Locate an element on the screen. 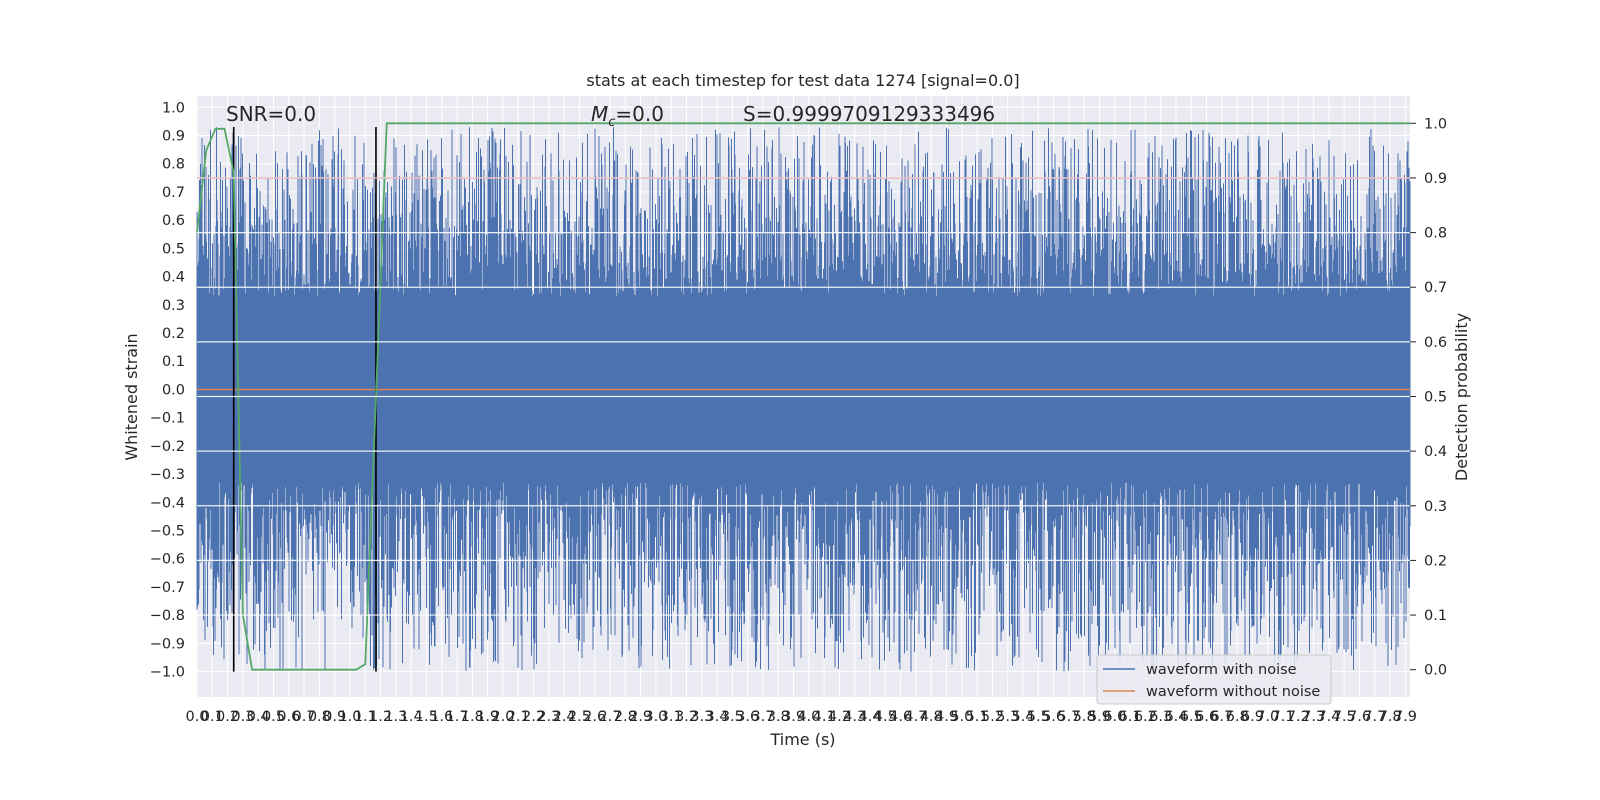 This screenshot has height=800, width=1600. x-tick-label: 1.7 is located at coordinates (457, 717).